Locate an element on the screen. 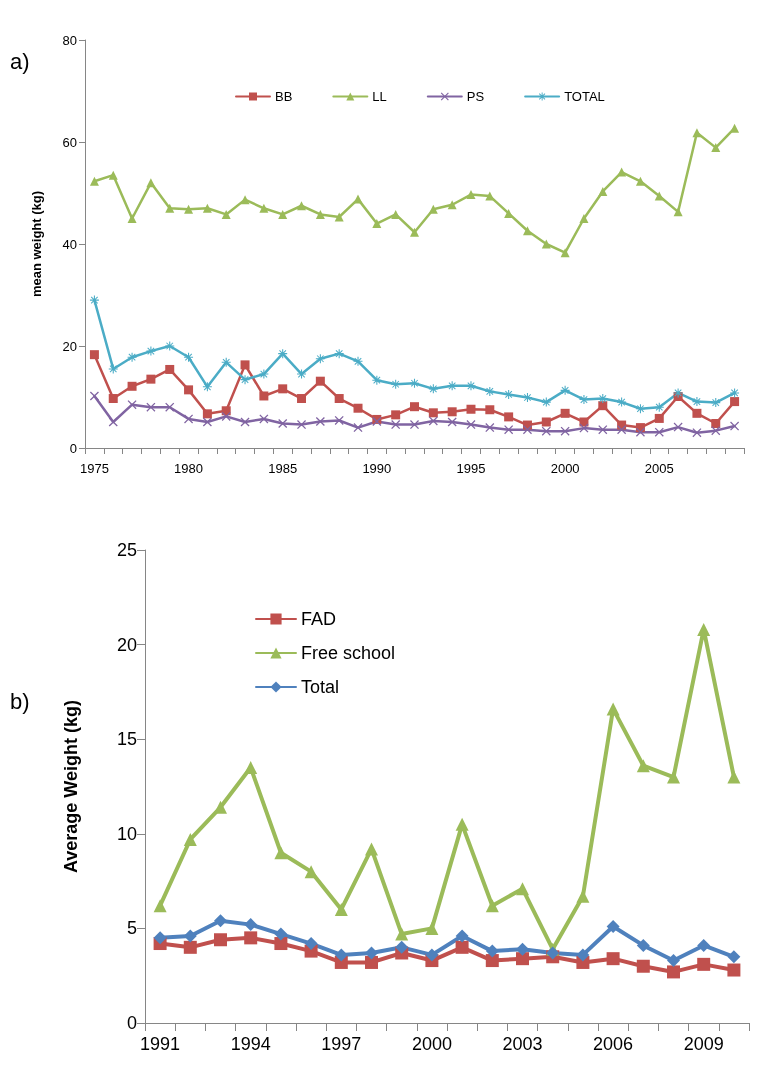  y-tick-label: 60 is located at coordinates (69, 142).